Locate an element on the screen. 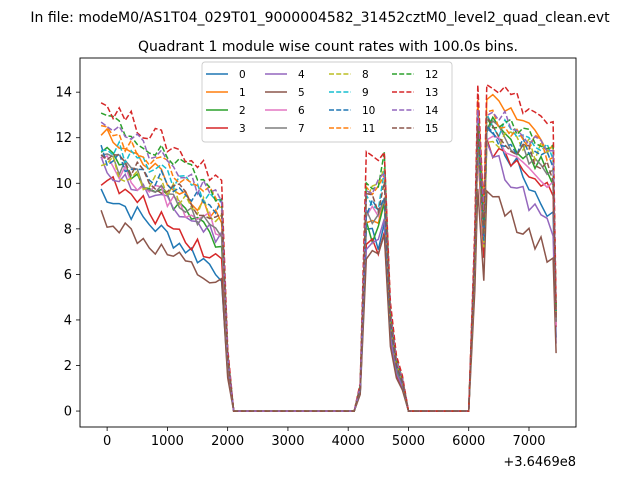 The height and width of the screenshot is (480, 640). x-tick-label: 5000 is located at coordinates (408, 441).